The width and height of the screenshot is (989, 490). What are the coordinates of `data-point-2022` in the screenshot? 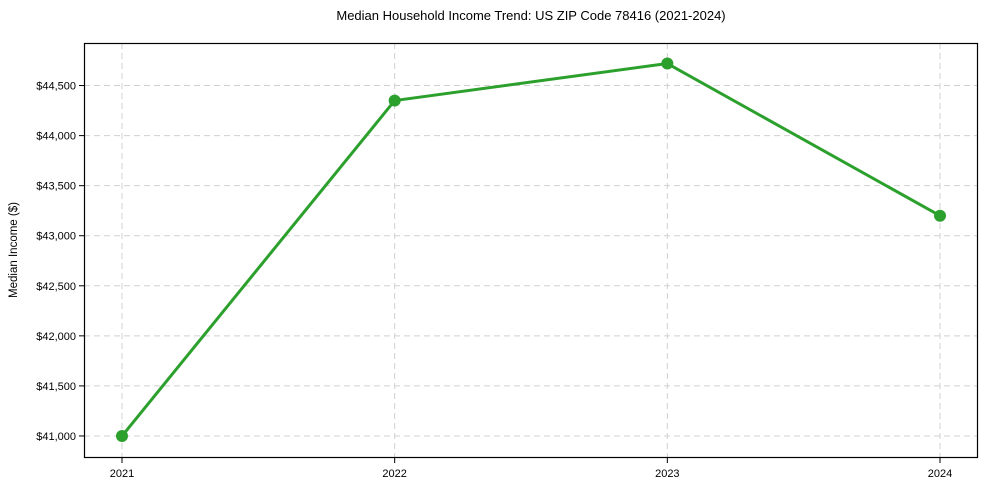 It's located at (394, 100).